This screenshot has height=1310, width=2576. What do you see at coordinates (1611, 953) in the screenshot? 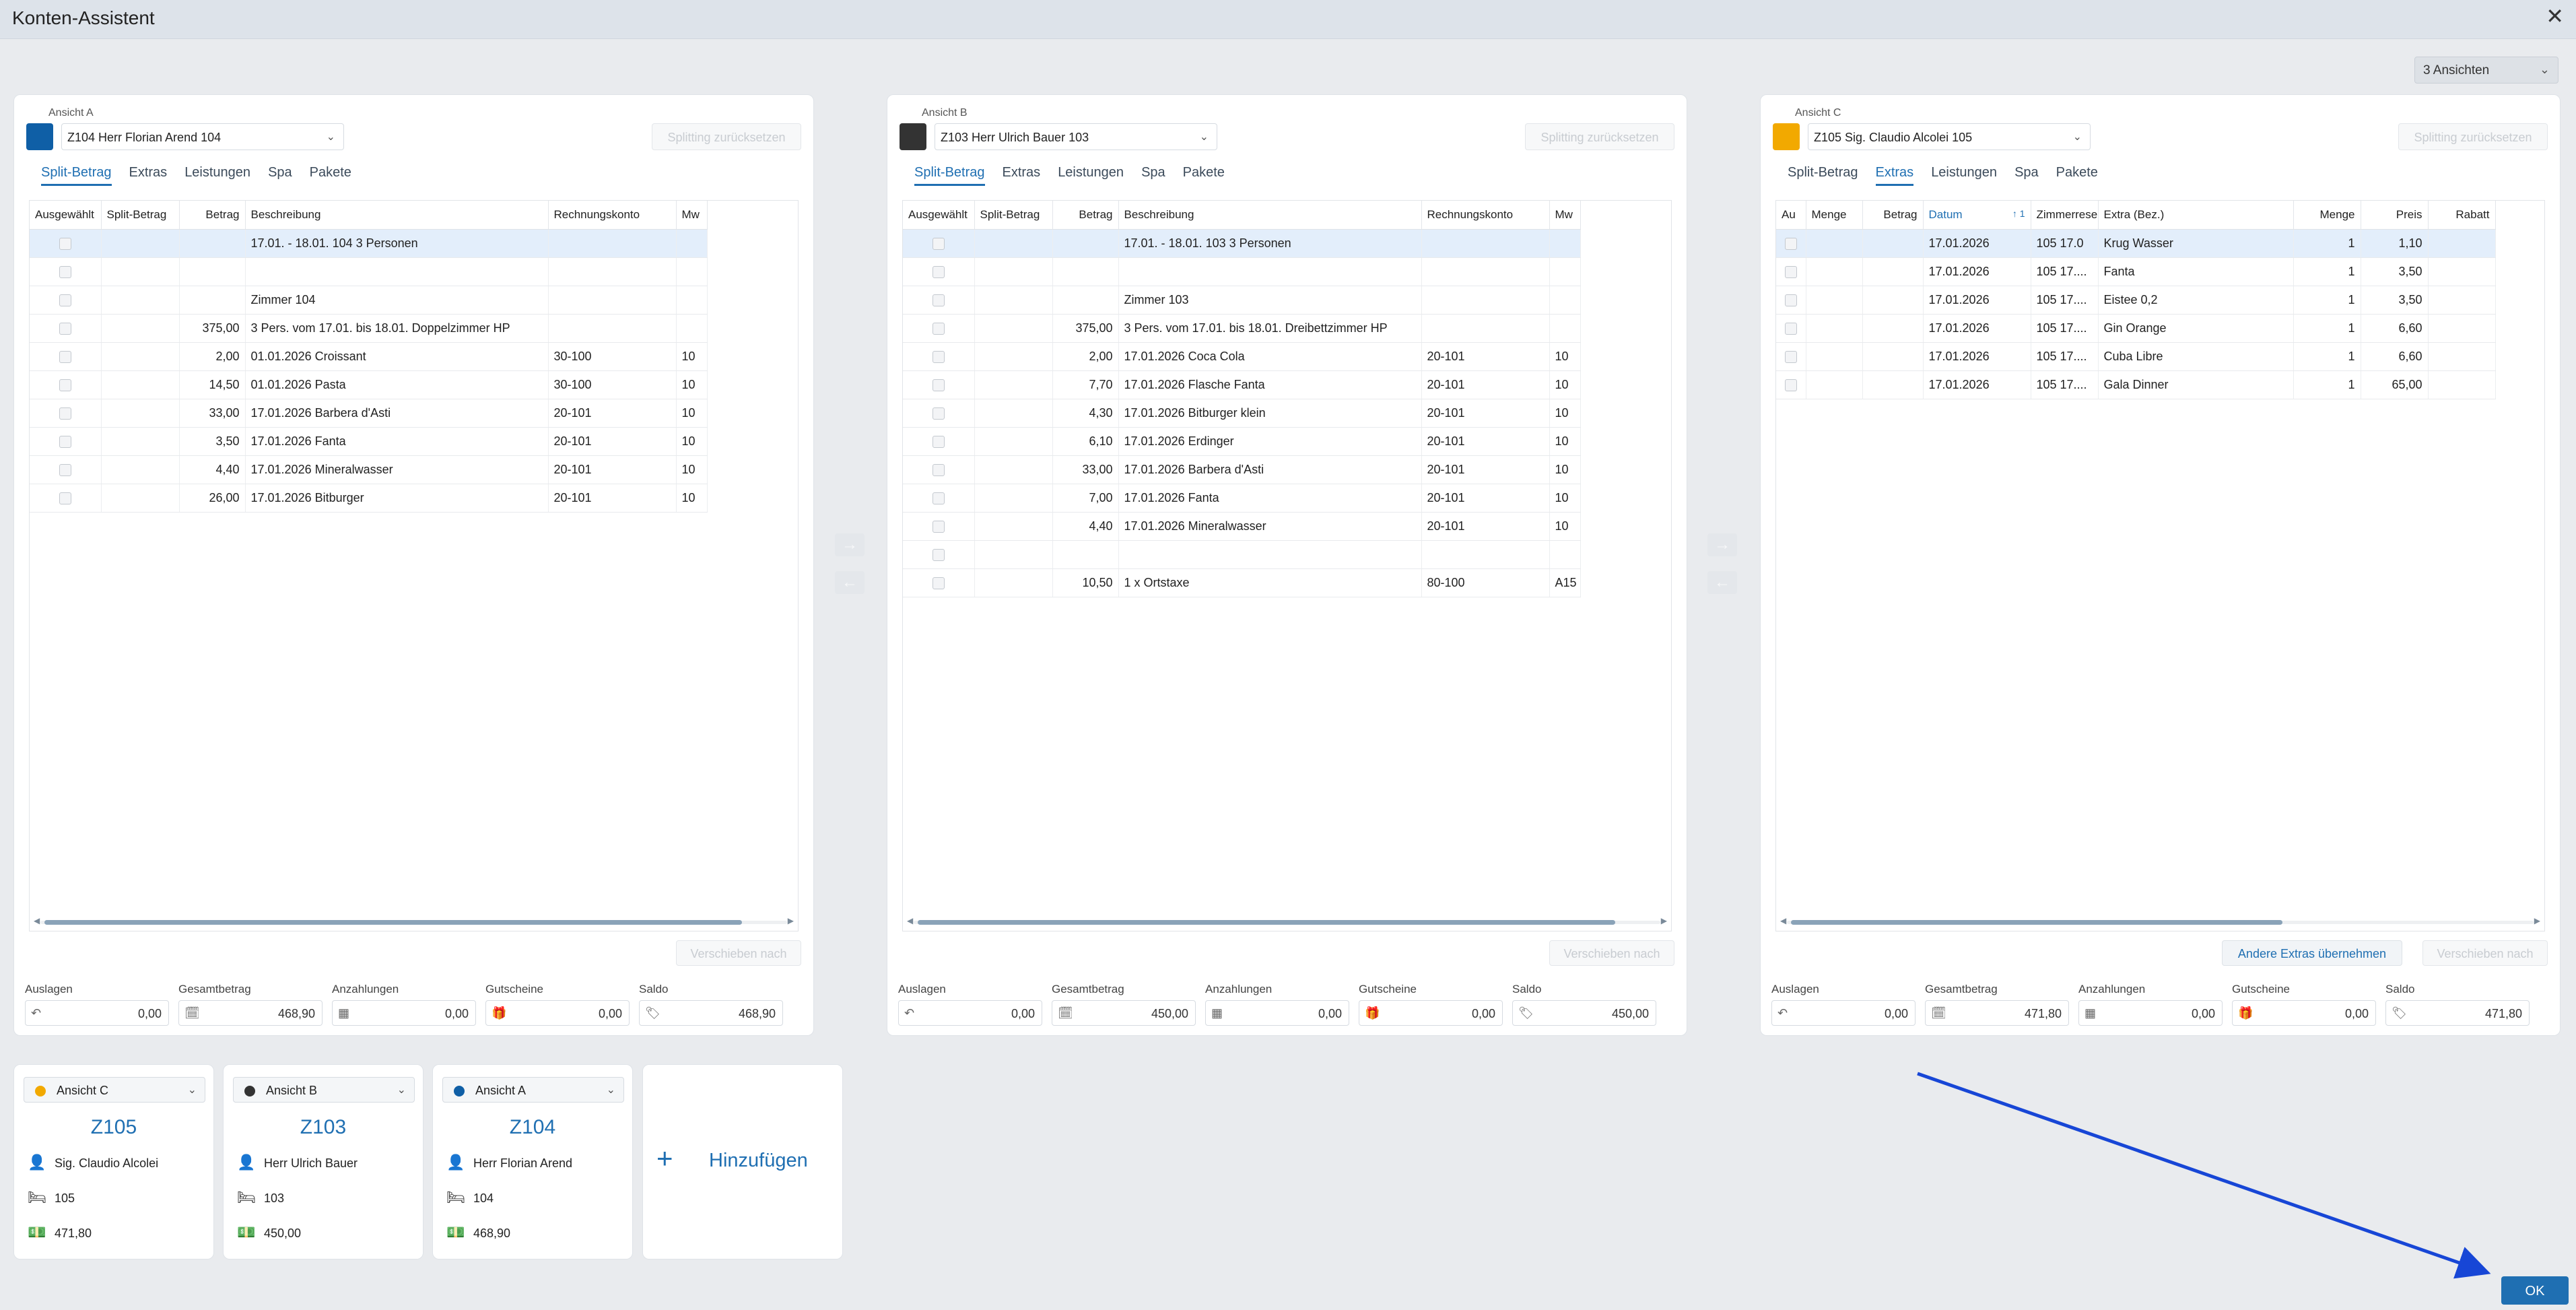
I see `move-to-button: Verschieben nach` at bounding box center [1611, 953].